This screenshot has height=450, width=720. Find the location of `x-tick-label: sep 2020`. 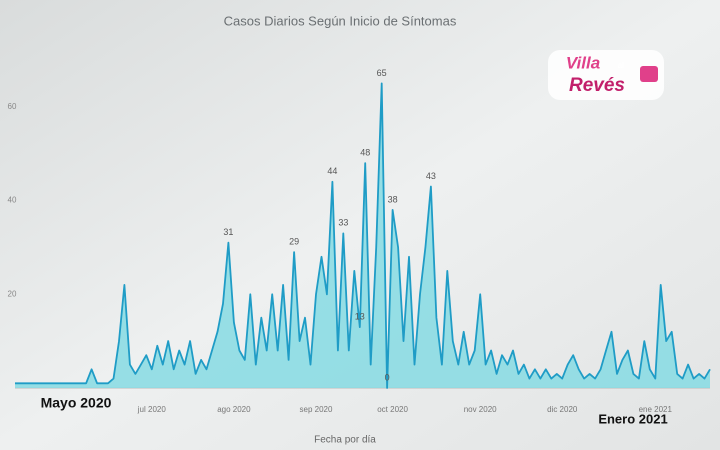

x-tick-label: sep 2020 is located at coordinates (316, 409).